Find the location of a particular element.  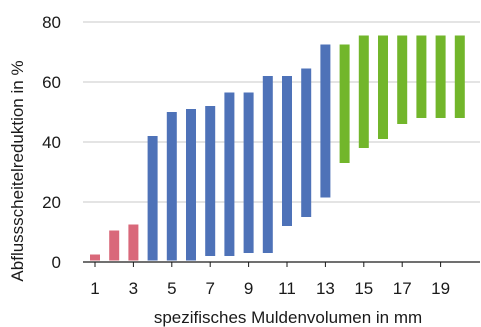

x-tick-labels: 1 3 5 7 9 11 13 15 17 19 is located at coordinates (270, 288).